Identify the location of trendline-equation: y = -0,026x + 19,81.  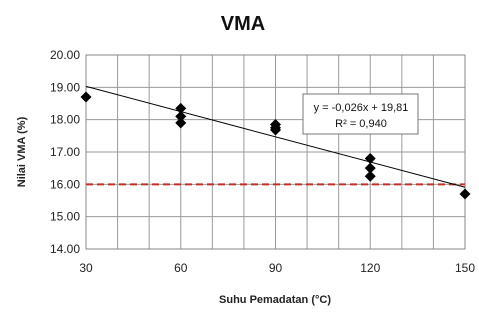
(361, 108).